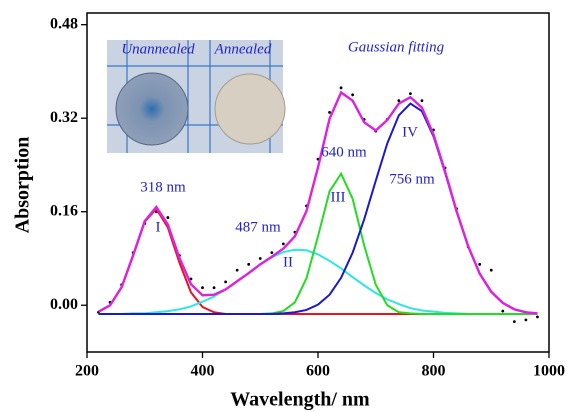 Image resolution: width=573 pixels, height=412 pixels. Describe the element at coordinates (152, 109) in the screenshot. I see `unannealed-film` at that location.